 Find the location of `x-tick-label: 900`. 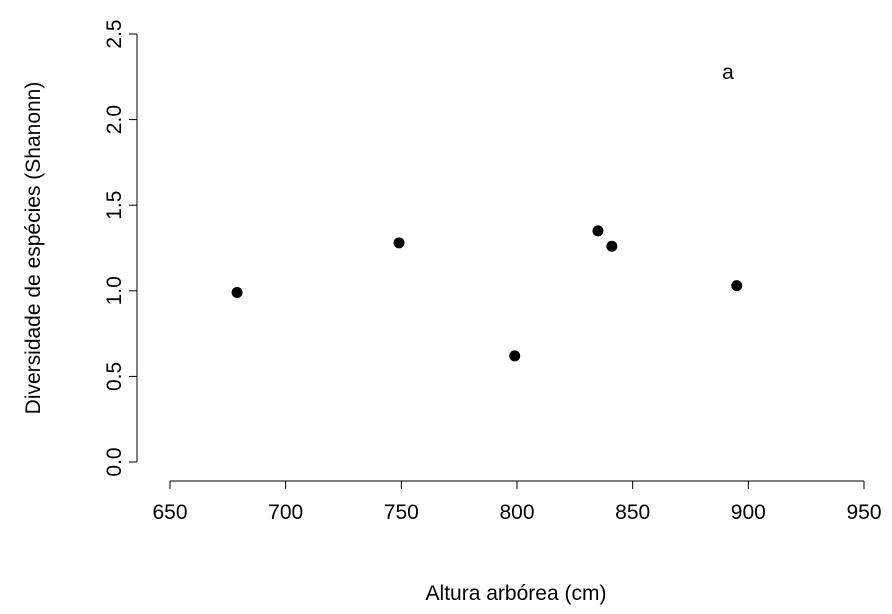

x-tick-label: 900 is located at coordinates (748, 512).